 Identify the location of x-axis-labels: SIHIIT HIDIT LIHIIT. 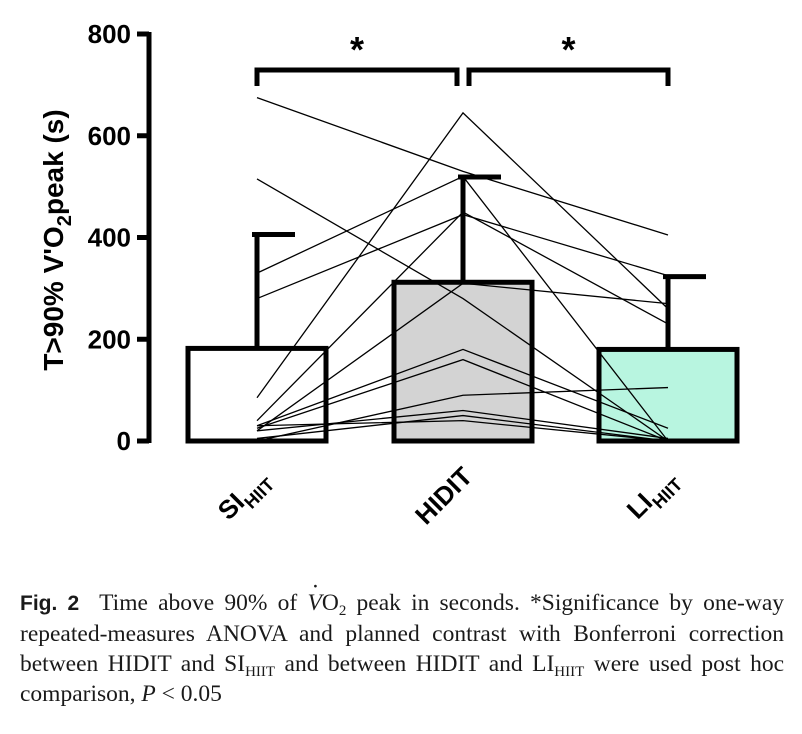
(449, 495).